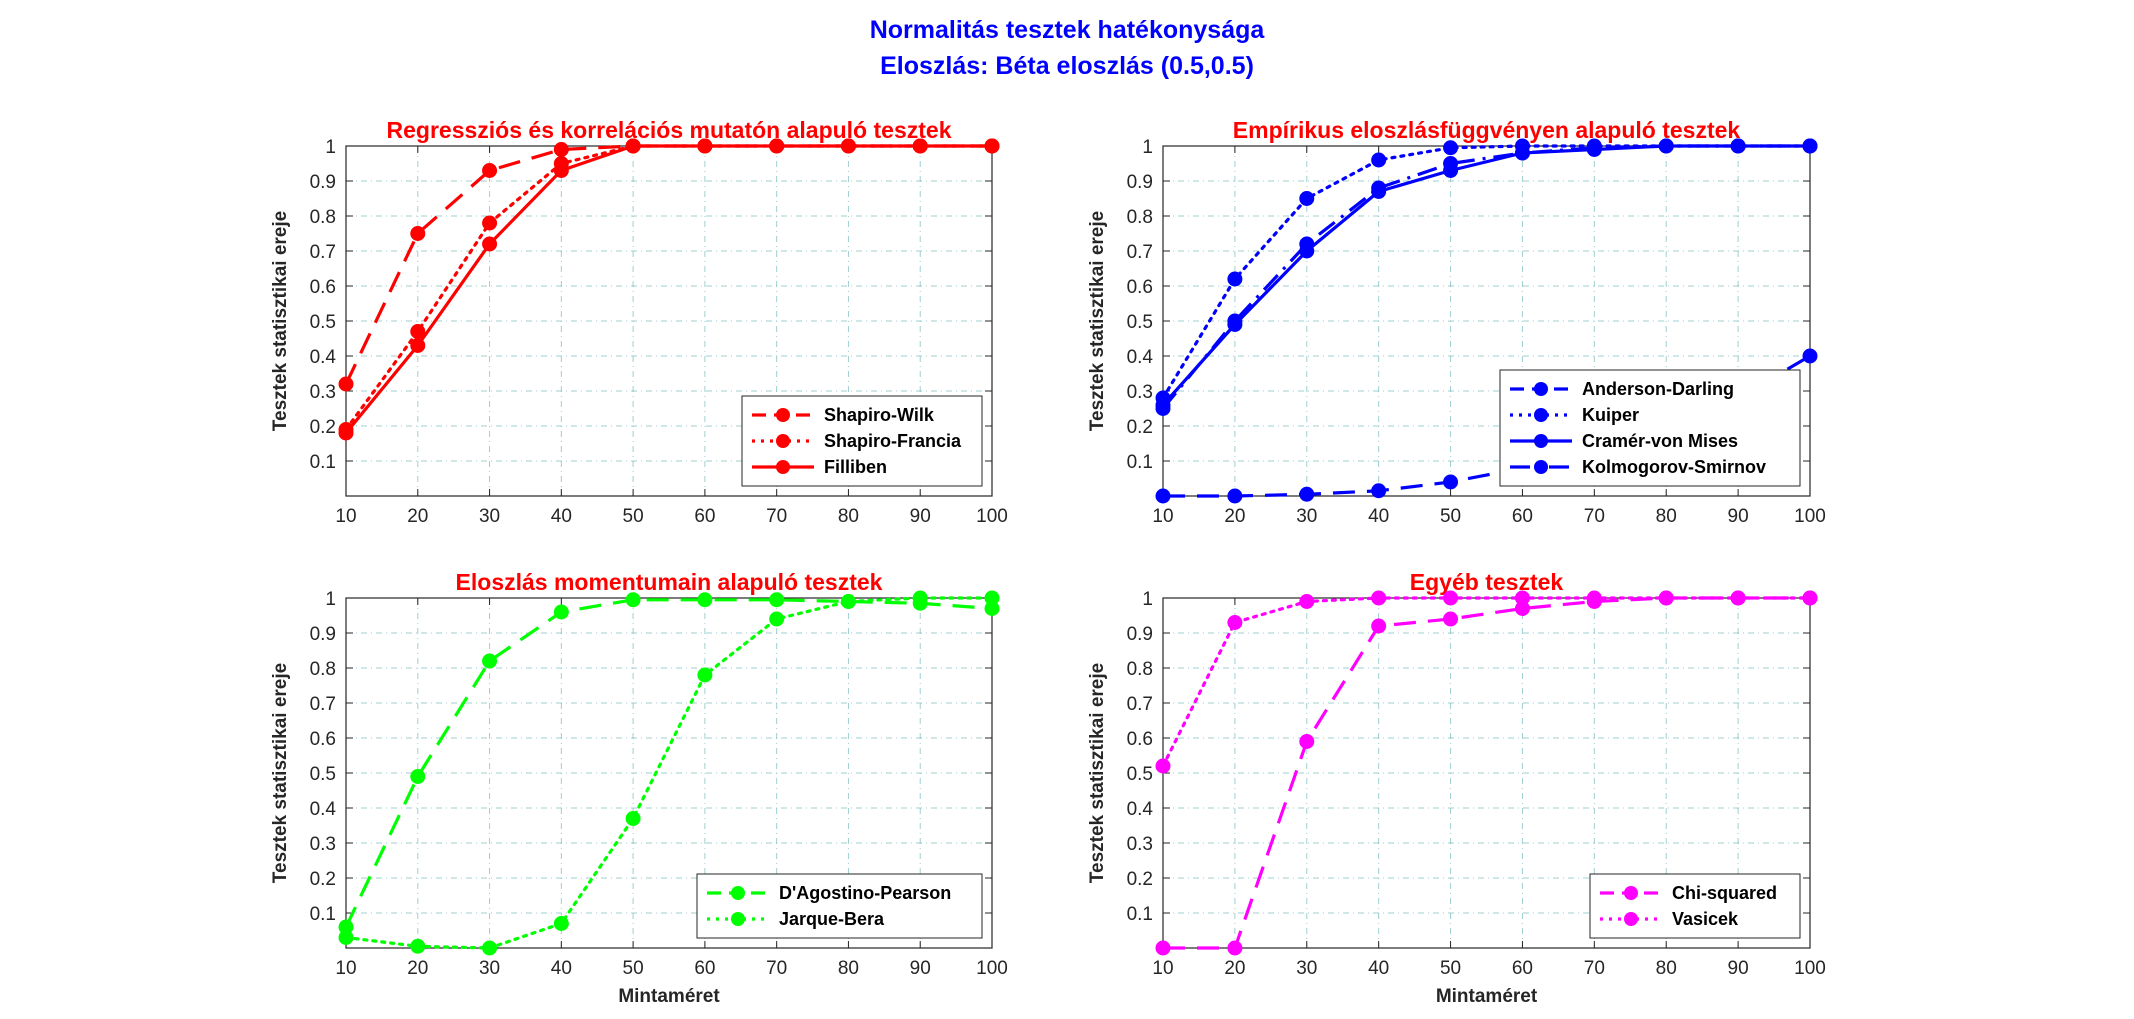  I want to click on legend-label: Shapiro-Francia, so click(893, 441).